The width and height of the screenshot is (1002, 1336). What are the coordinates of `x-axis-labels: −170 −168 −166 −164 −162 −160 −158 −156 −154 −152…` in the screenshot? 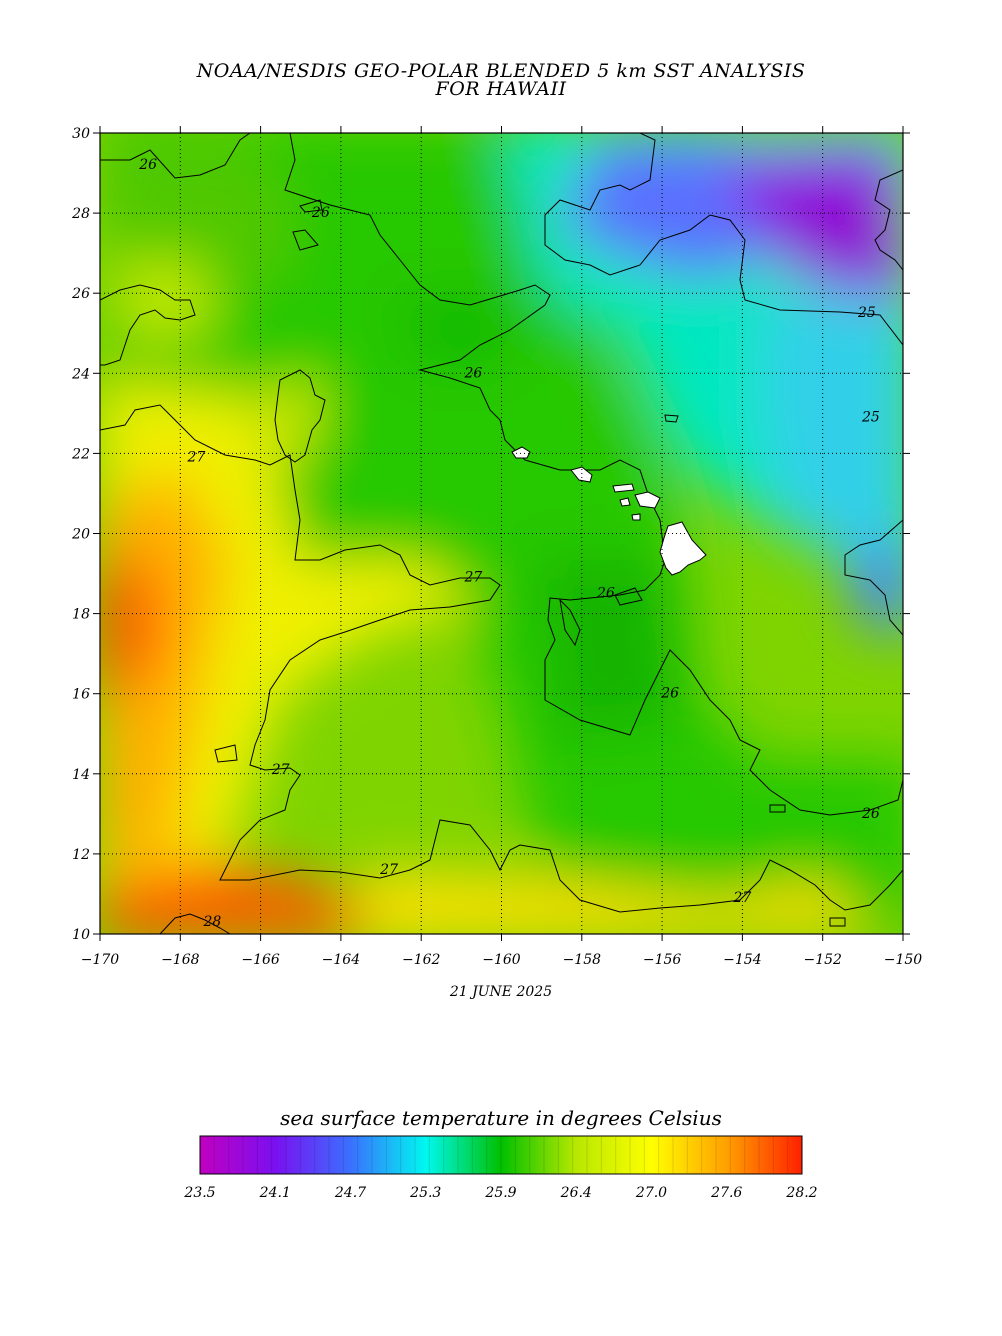 It's located at (502, 960).